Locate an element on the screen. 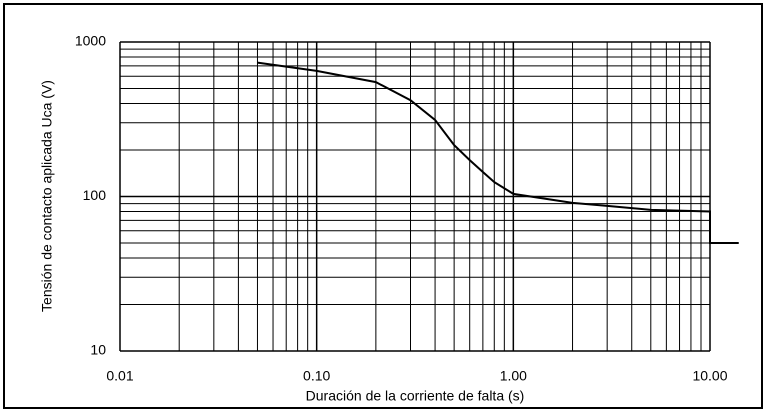 This screenshot has width=767, height=414. x-tick-label: 0.01 is located at coordinates (119, 376).